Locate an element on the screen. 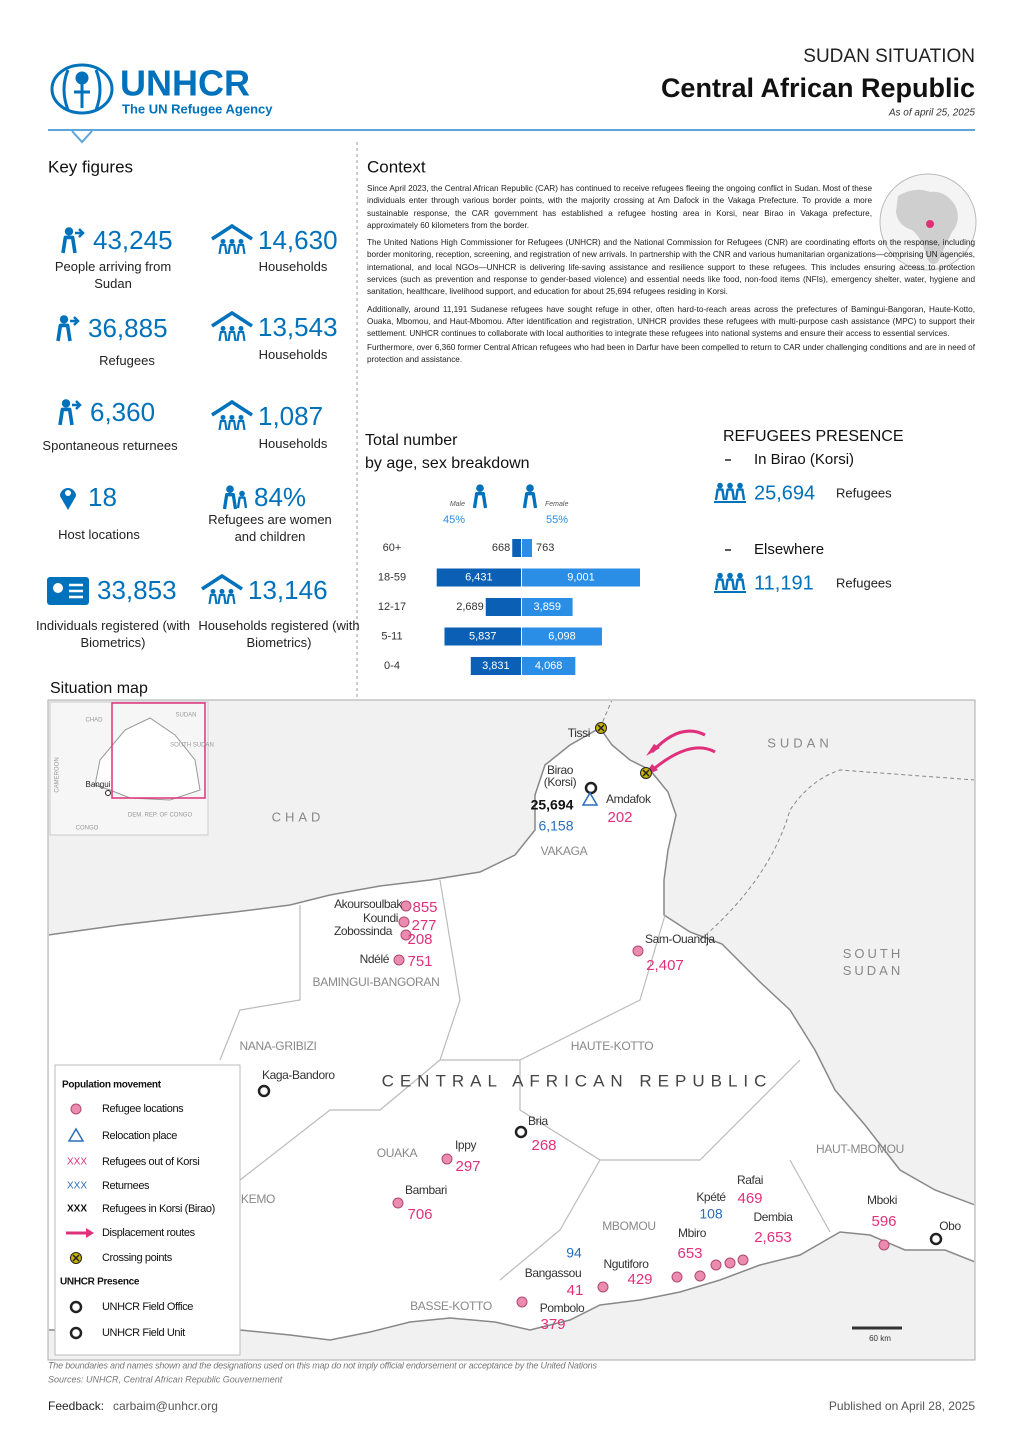 The width and height of the screenshot is (1024, 1449). presence-place: In Birao (Korsi) is located at coordinates (804, 459).